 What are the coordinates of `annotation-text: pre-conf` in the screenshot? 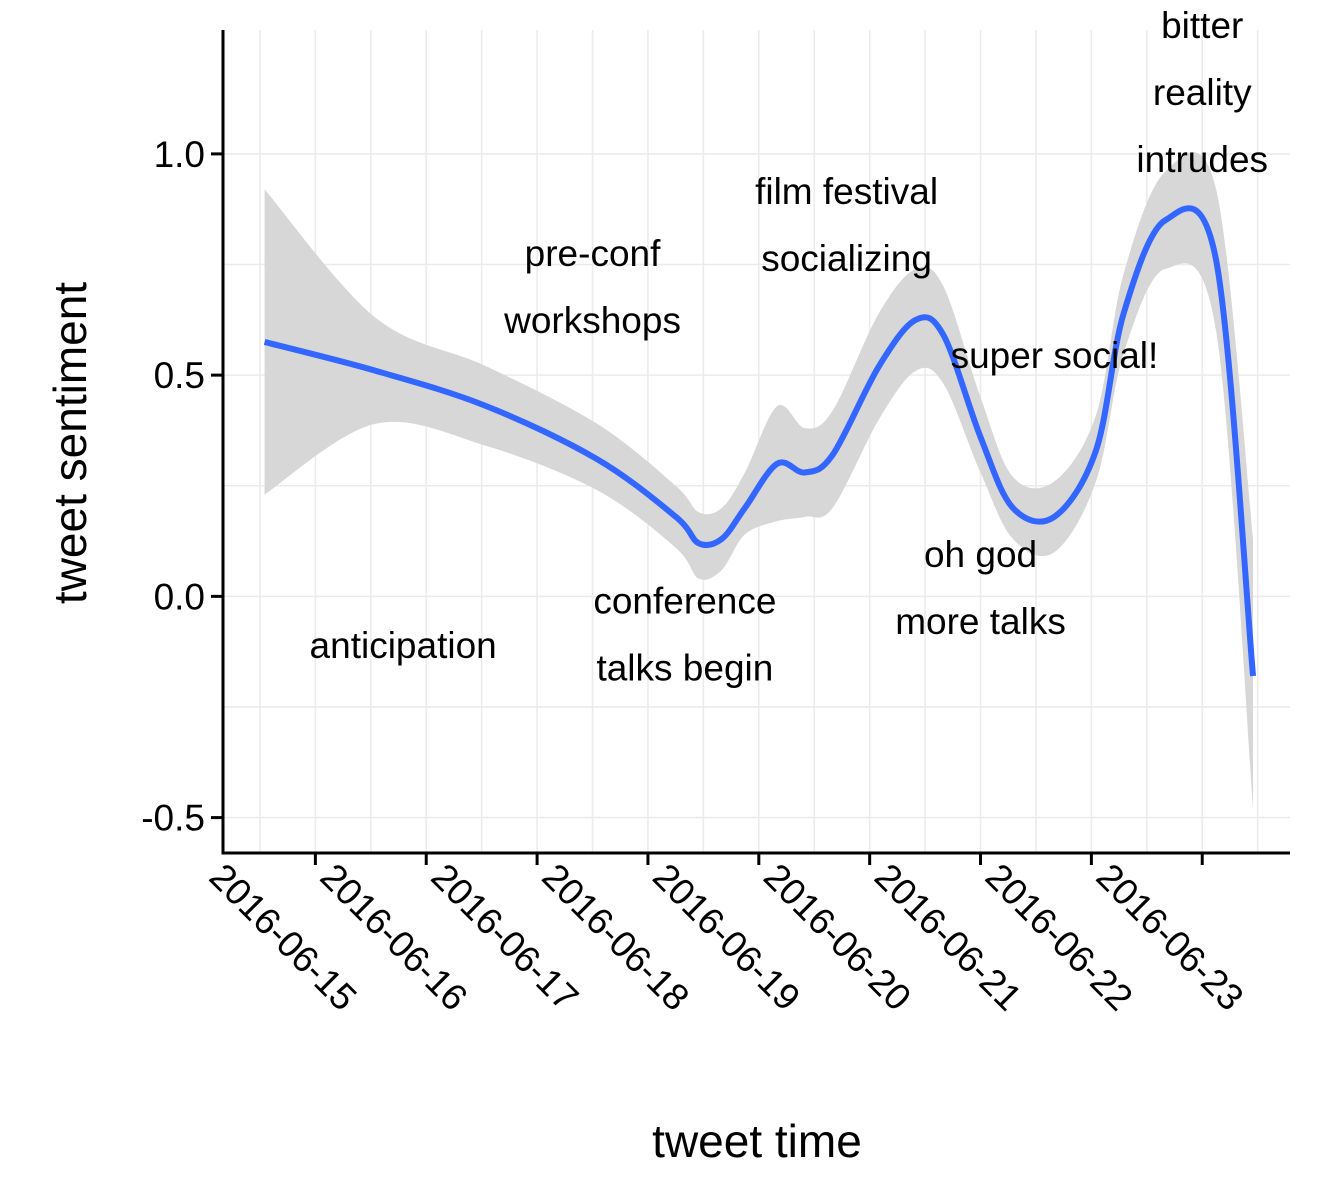 It's located at (593, 253).